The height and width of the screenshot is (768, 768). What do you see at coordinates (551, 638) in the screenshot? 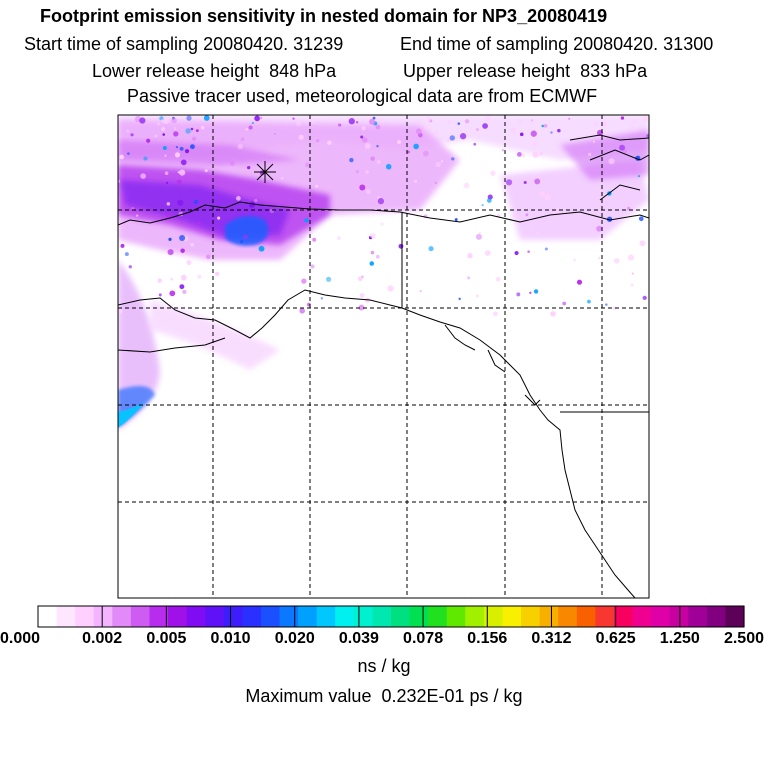
I see `colorbar-tick-label: 0.312` at bounding box center [551, 638].